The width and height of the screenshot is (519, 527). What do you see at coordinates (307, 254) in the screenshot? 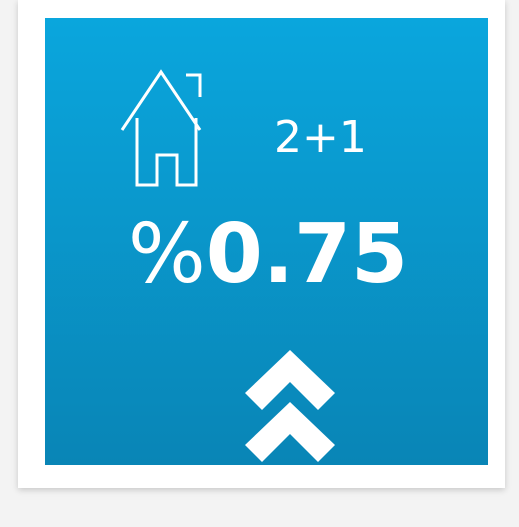
I see `rate-value: 0.75` at bounding box center [307, 254].